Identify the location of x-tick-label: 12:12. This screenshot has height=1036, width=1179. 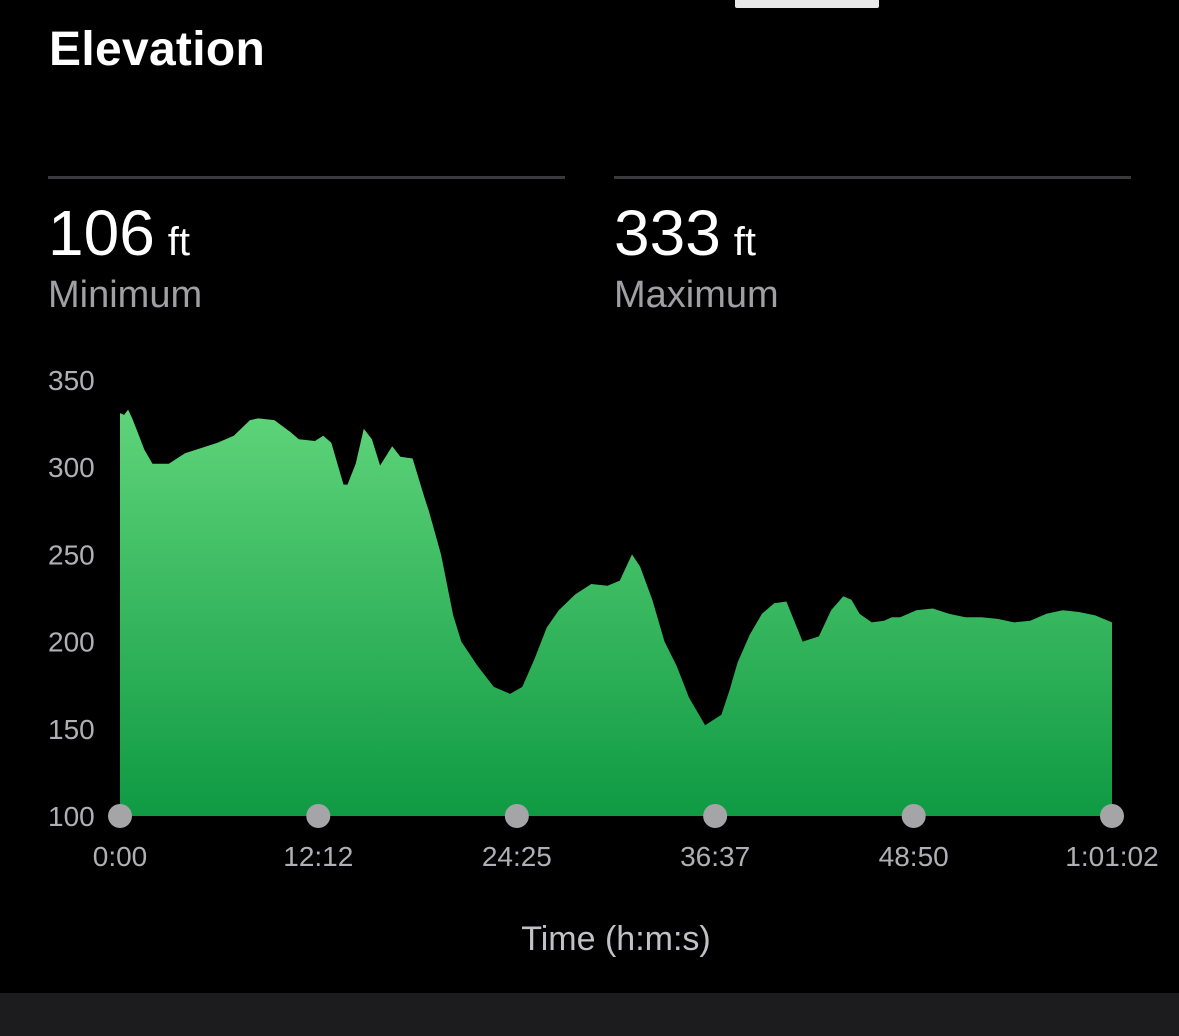
(318, 856).